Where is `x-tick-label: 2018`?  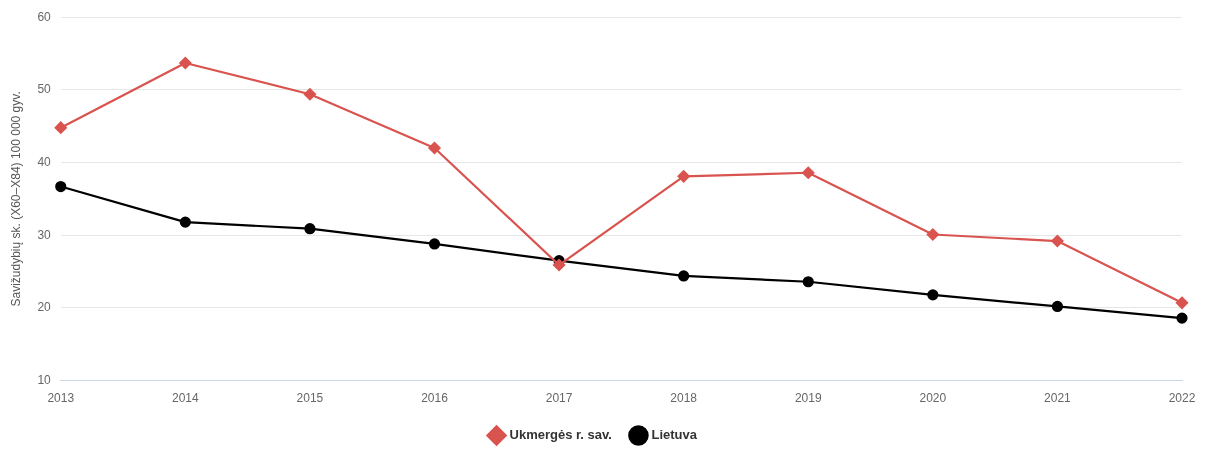 x-tick-label: 2018 is located at coordinates (684, 398).